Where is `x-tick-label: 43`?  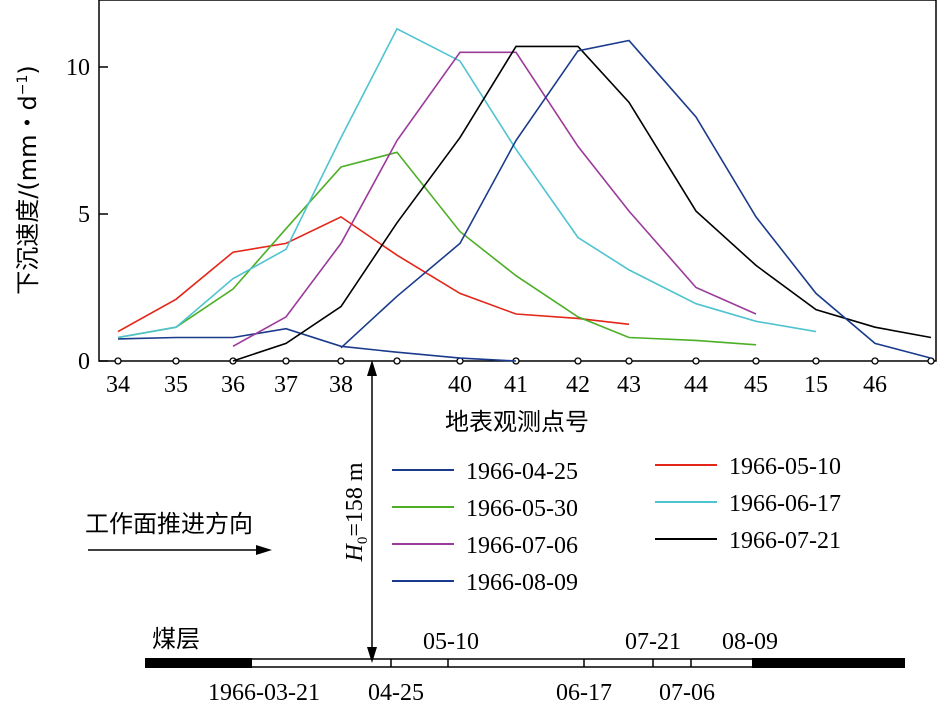 x-tick-label: 43 is located at coordinates (629, 385).